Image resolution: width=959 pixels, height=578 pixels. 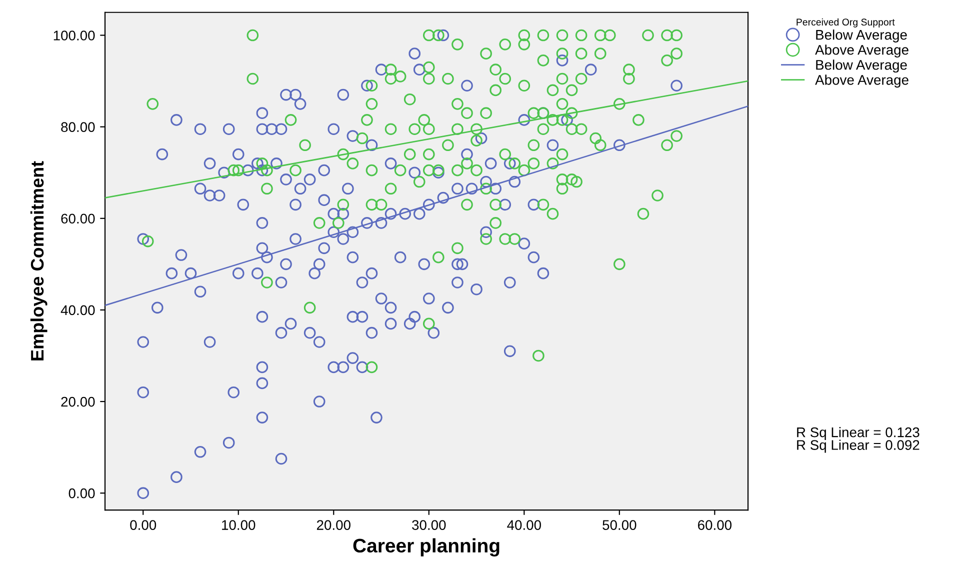 I want to click on text: R Sq Linear = 0.092, so click(x=858, y=446).